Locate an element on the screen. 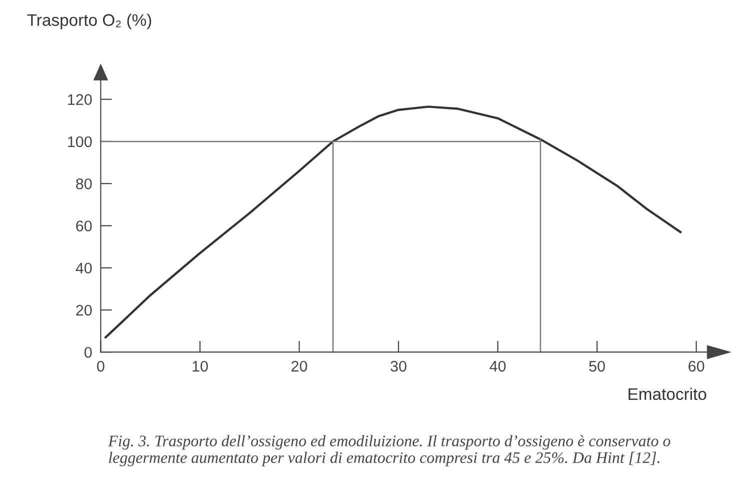 Image resolution: width=746 pixels, height=503 pixels. x-tick-label: 0 is located at coordinates (100, 366).